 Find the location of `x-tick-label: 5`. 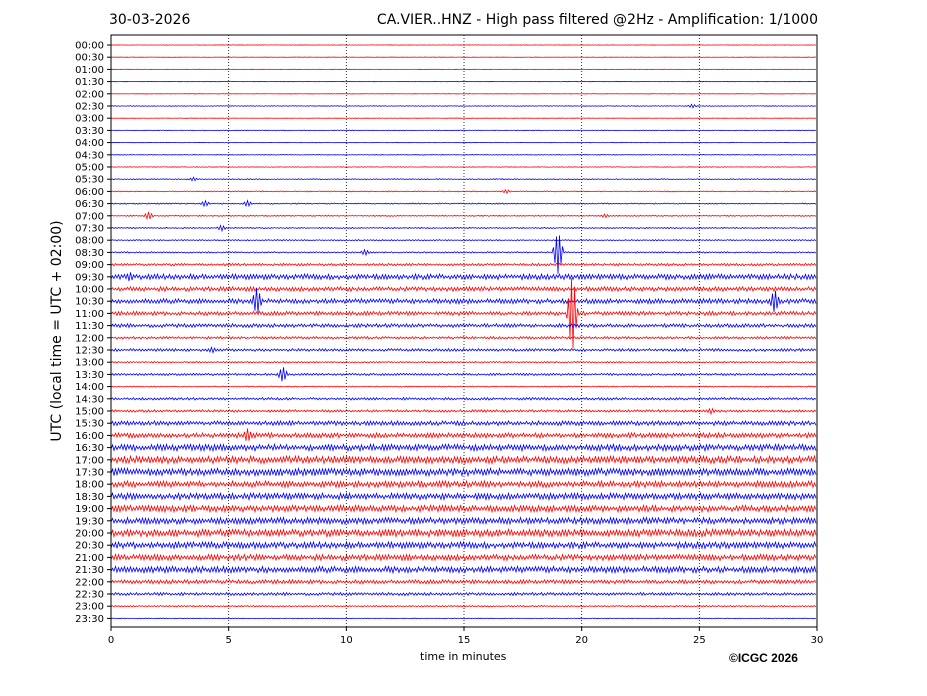

x-tick-label: 5 is located at coordinates (228, 640).